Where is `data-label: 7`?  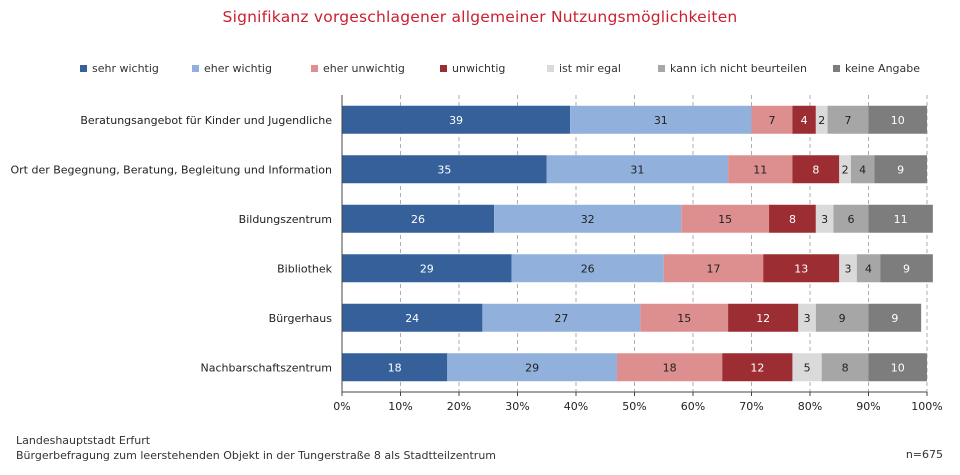
data-label: 7 is located at coordinates (848, 120).